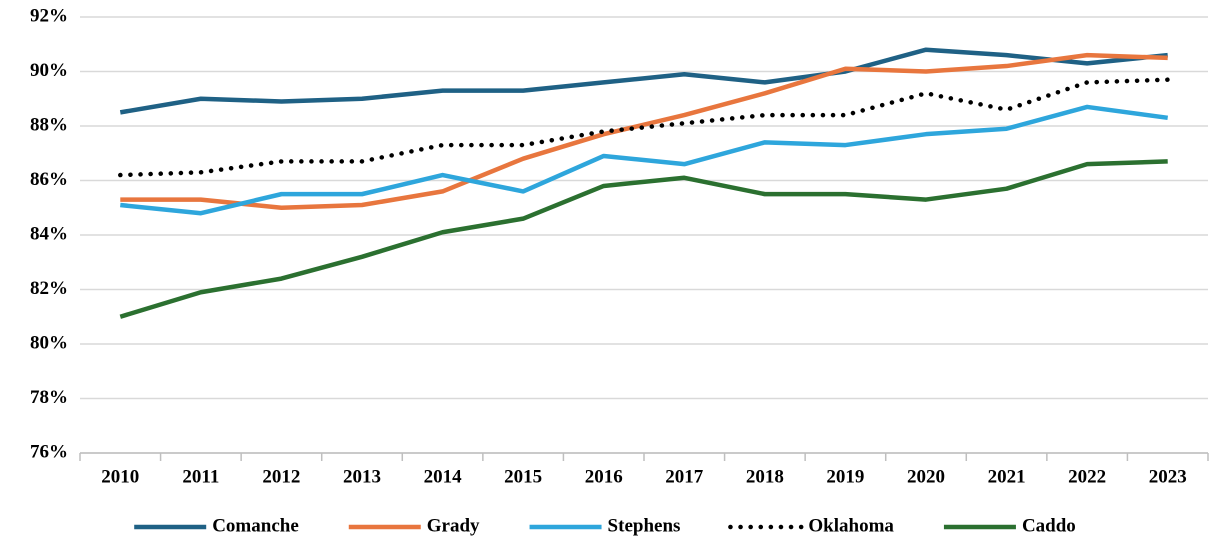  Describe the element at coordinates (926, 476) in the screenshot. I see `x-tick-label: 2020` at that location.